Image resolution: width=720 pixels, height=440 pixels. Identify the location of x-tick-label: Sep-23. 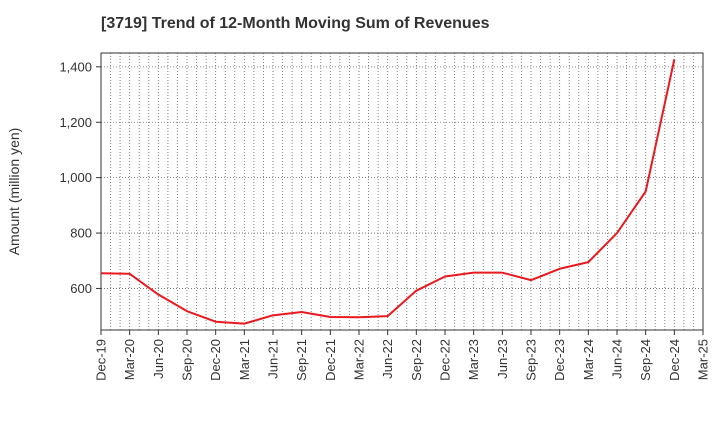
(531, 360).